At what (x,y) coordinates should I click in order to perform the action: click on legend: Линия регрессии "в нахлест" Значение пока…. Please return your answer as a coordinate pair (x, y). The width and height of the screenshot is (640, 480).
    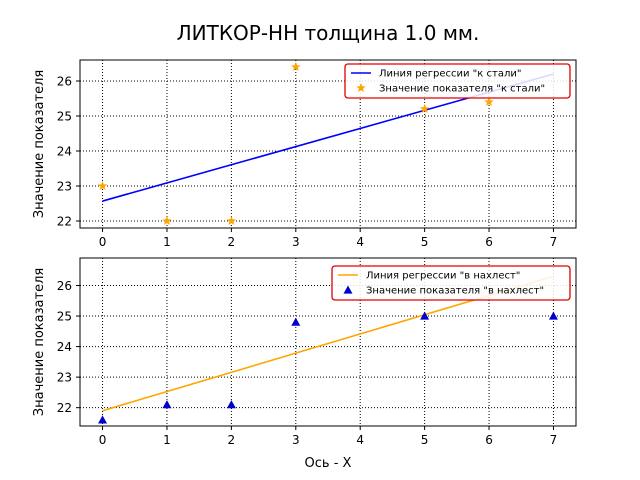
    Looking at the image, I should click on (451, 283).